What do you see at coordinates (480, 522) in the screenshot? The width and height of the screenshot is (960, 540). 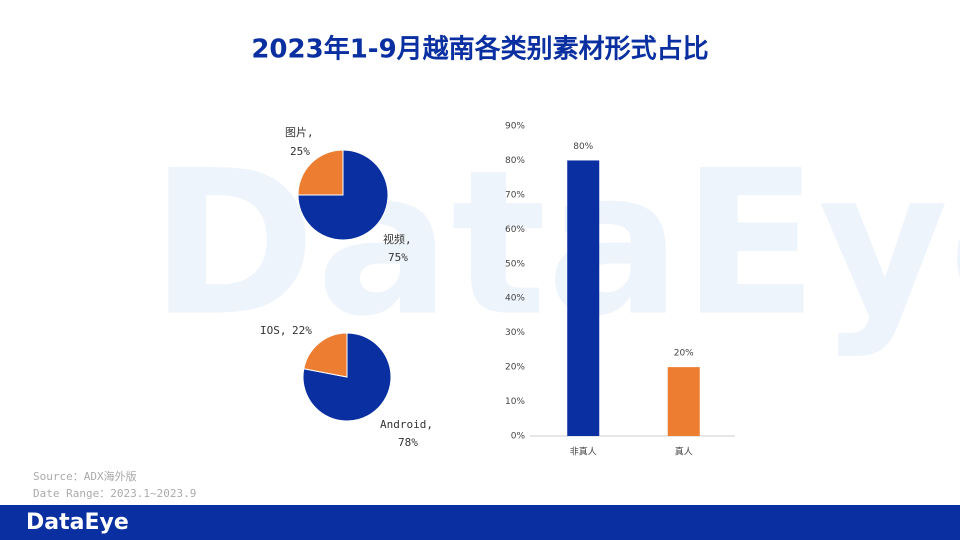 I see `footer-bar` at bounding box center [480, 522].